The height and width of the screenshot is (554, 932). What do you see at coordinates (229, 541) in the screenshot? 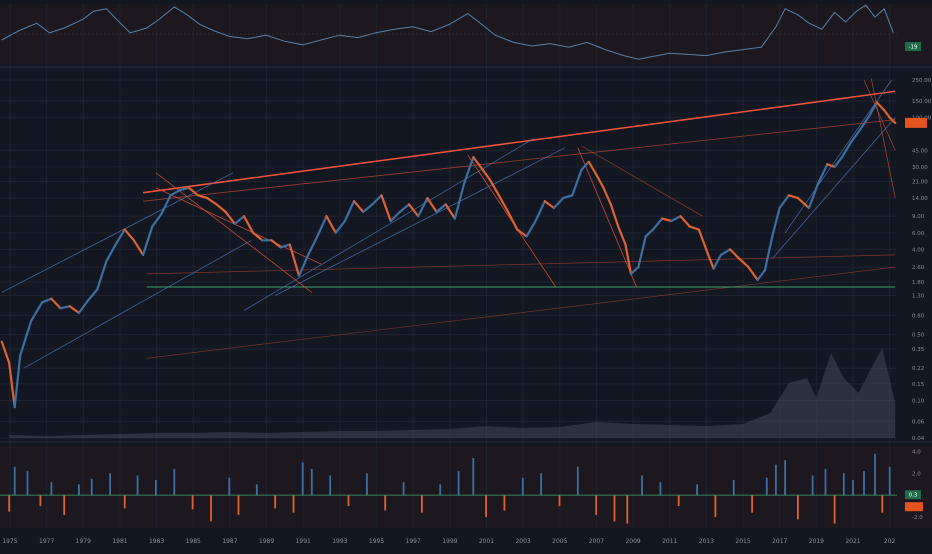
I see `x-tick-label: 1987` at bounding box center [229, 541].